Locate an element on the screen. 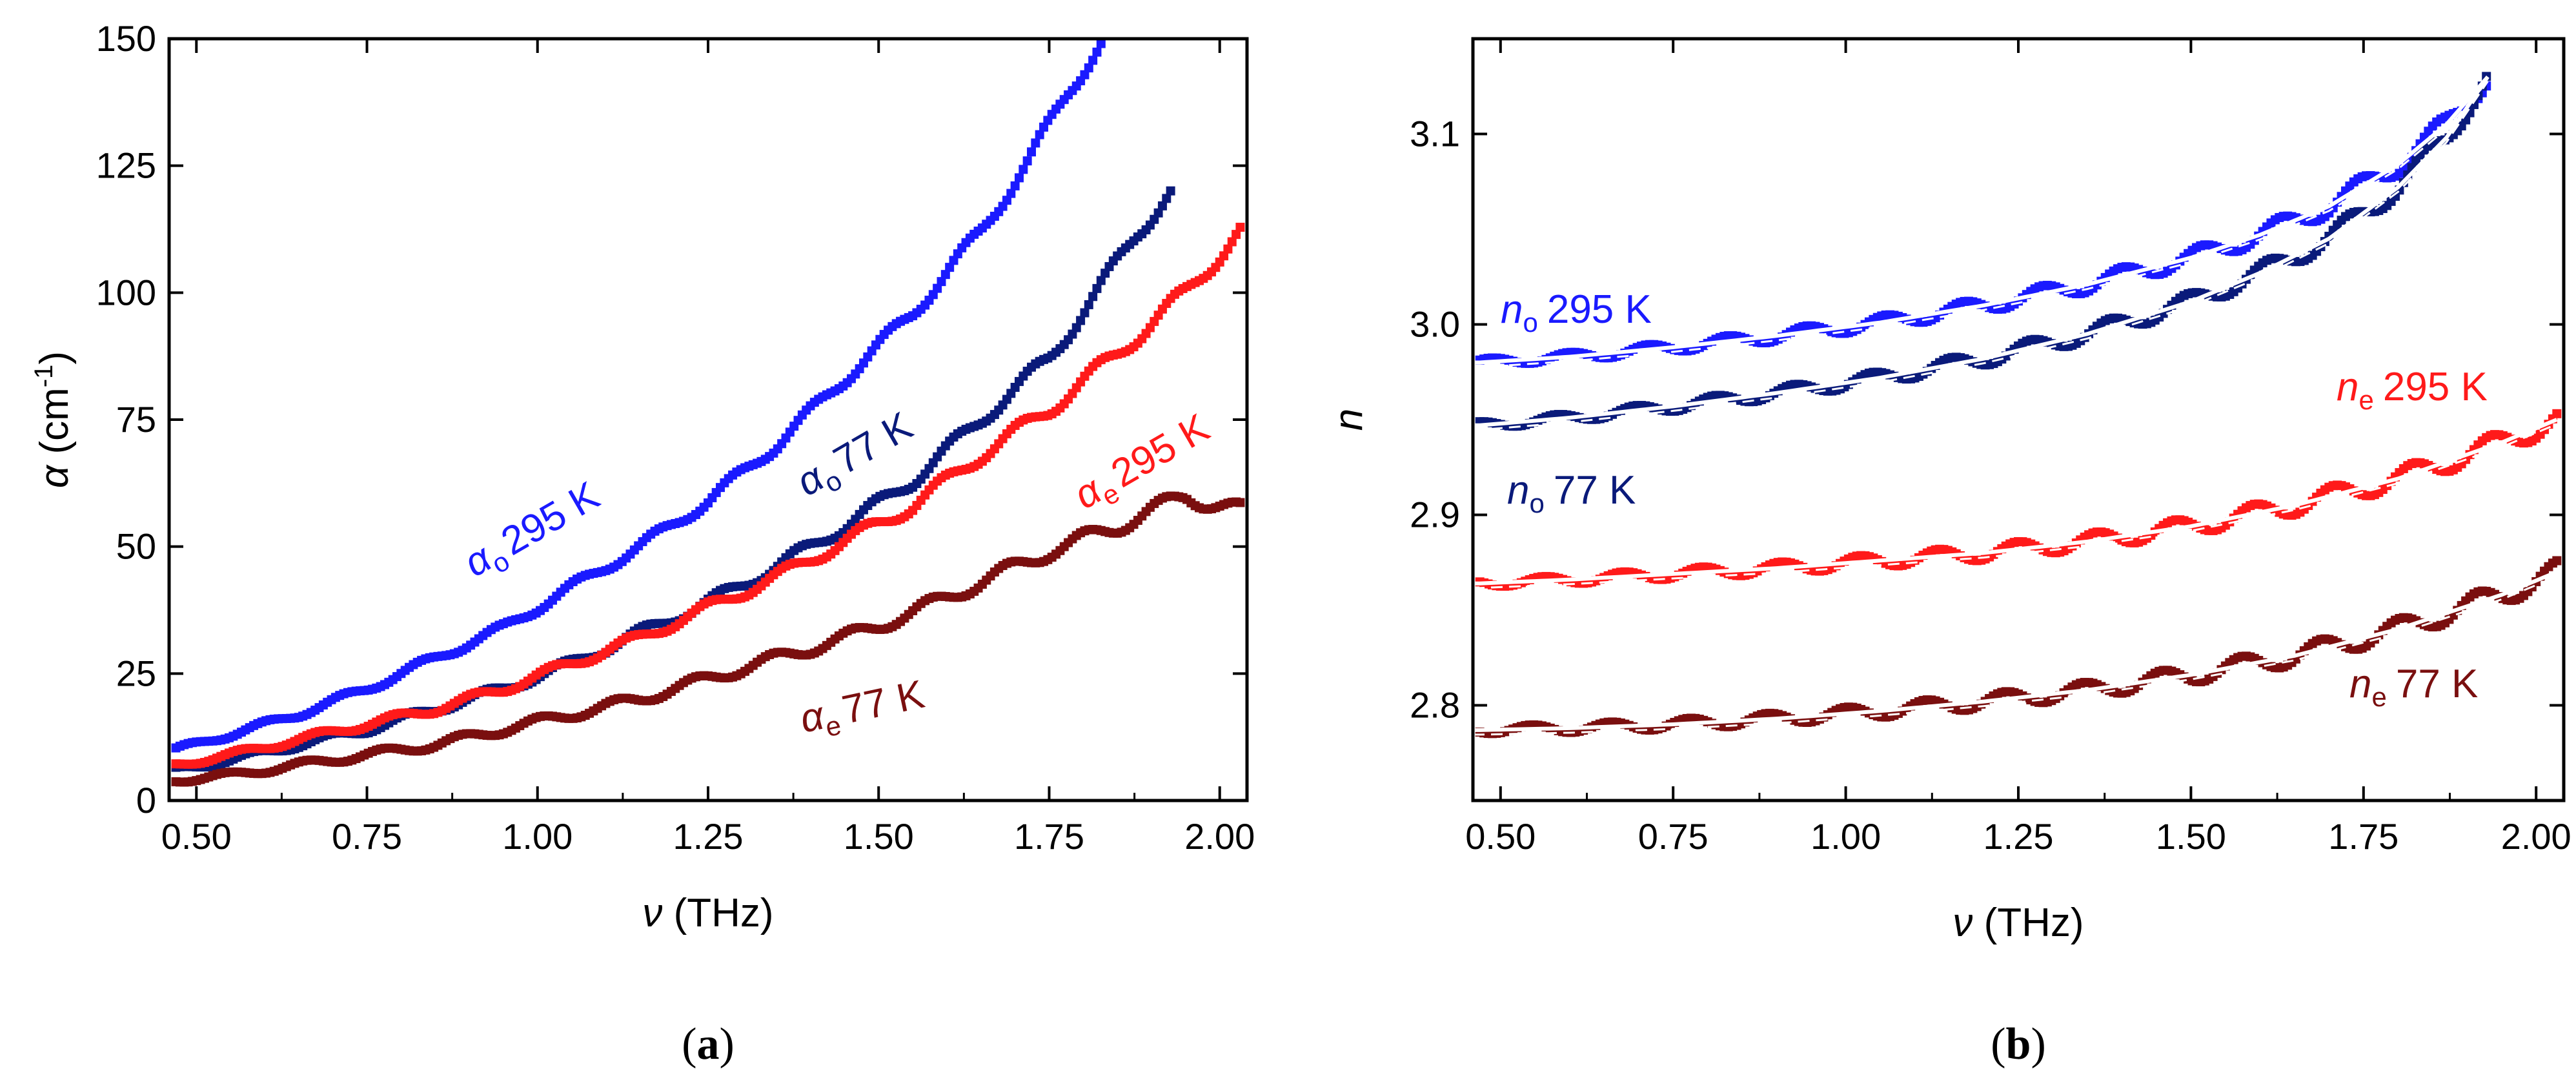  a-xtick-label: 0.50 is located at coordinates (196, 837).